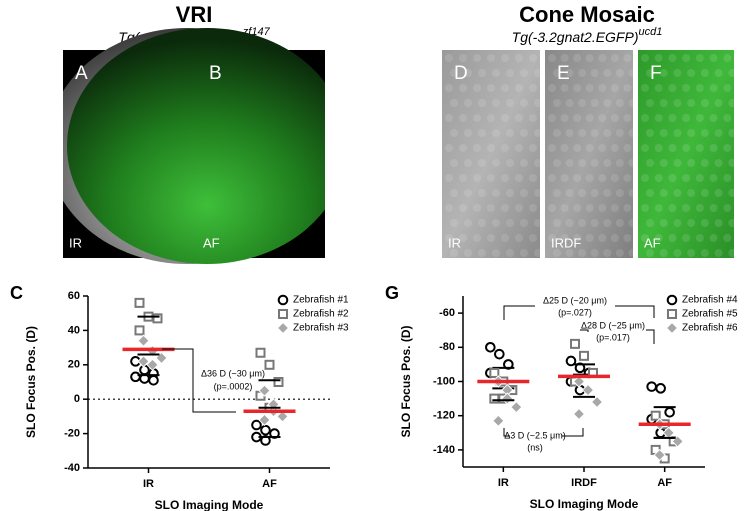  Describe the element at coordinates (72, 468) in the screenshot. I see `y-tick-label: -40` at that location.